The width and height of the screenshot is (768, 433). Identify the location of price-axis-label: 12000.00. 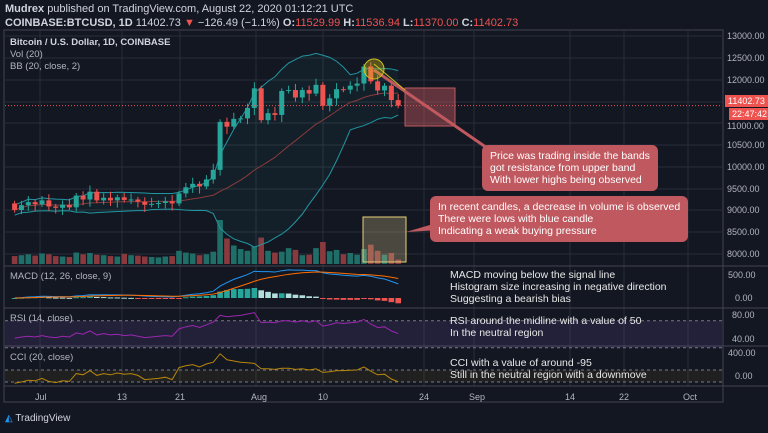
(746, 79).